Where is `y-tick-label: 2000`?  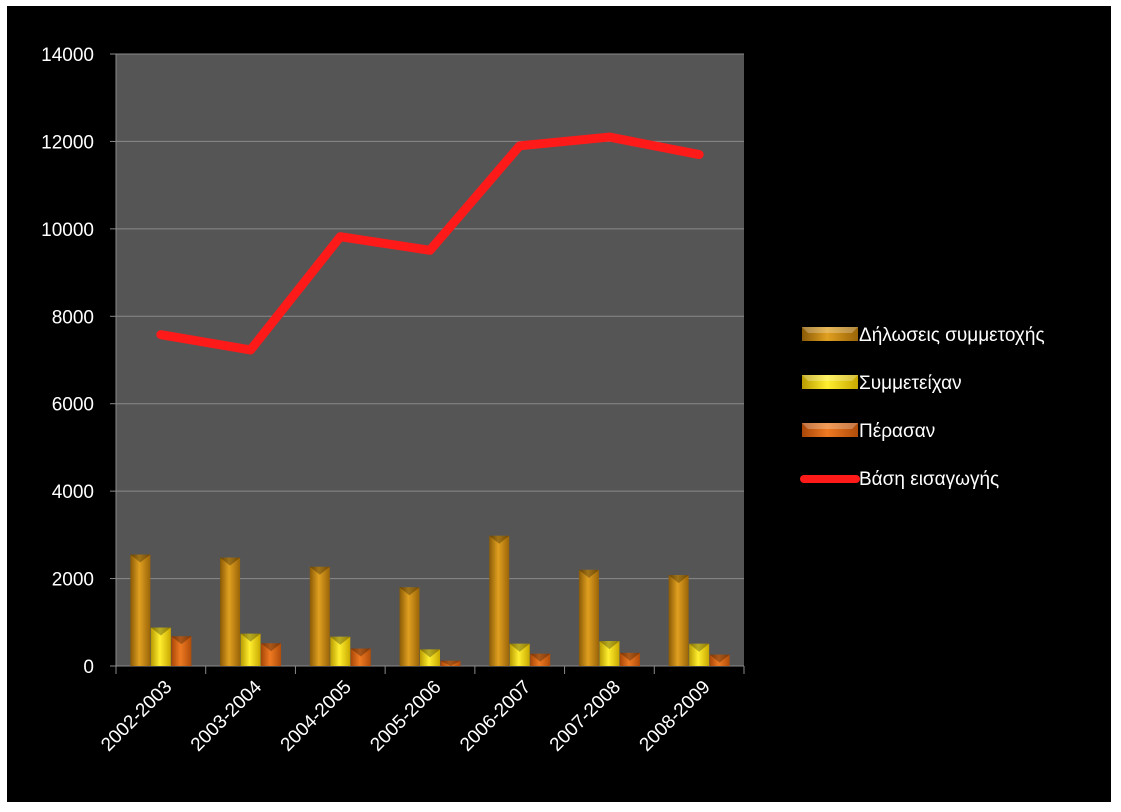 y-tick-label: 2000 is located at coordinates (73, 580).